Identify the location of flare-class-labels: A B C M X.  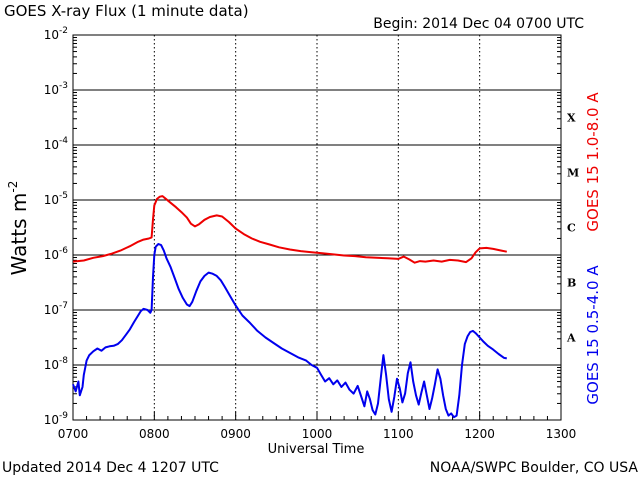
(572, 228).